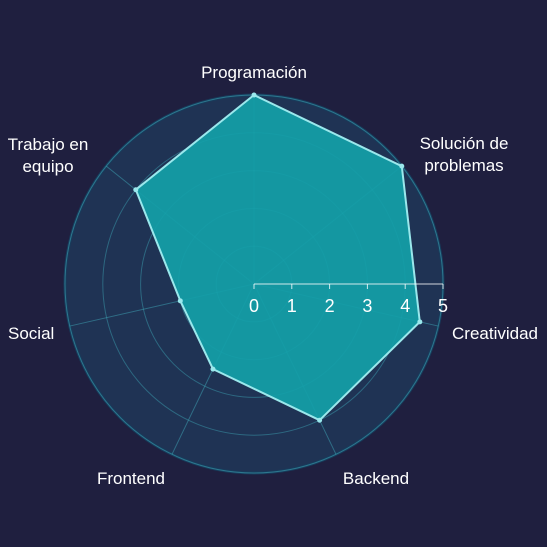 Image resolution: width=547 pixels, height=547 pixels. I want to click on category-label-line: Programación, so click(254, 72).